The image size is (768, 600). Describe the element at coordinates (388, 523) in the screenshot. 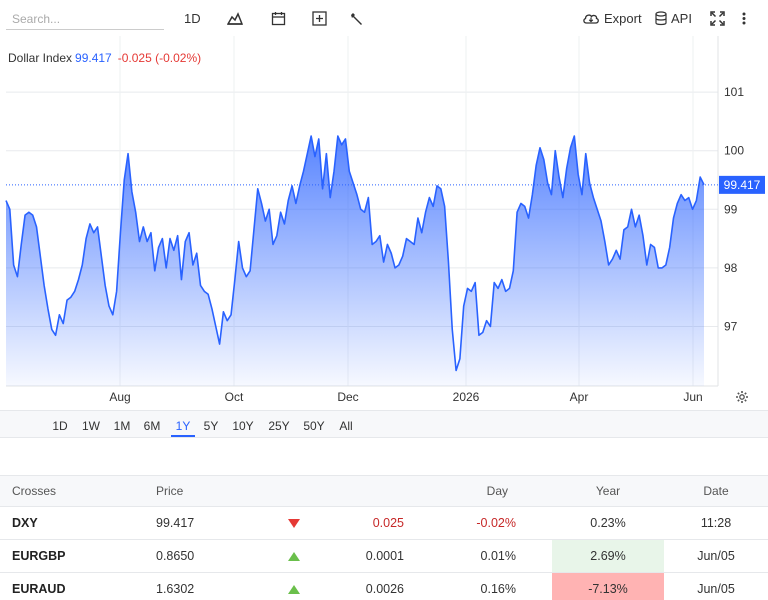

I see `row-change: 0.025` at that location.